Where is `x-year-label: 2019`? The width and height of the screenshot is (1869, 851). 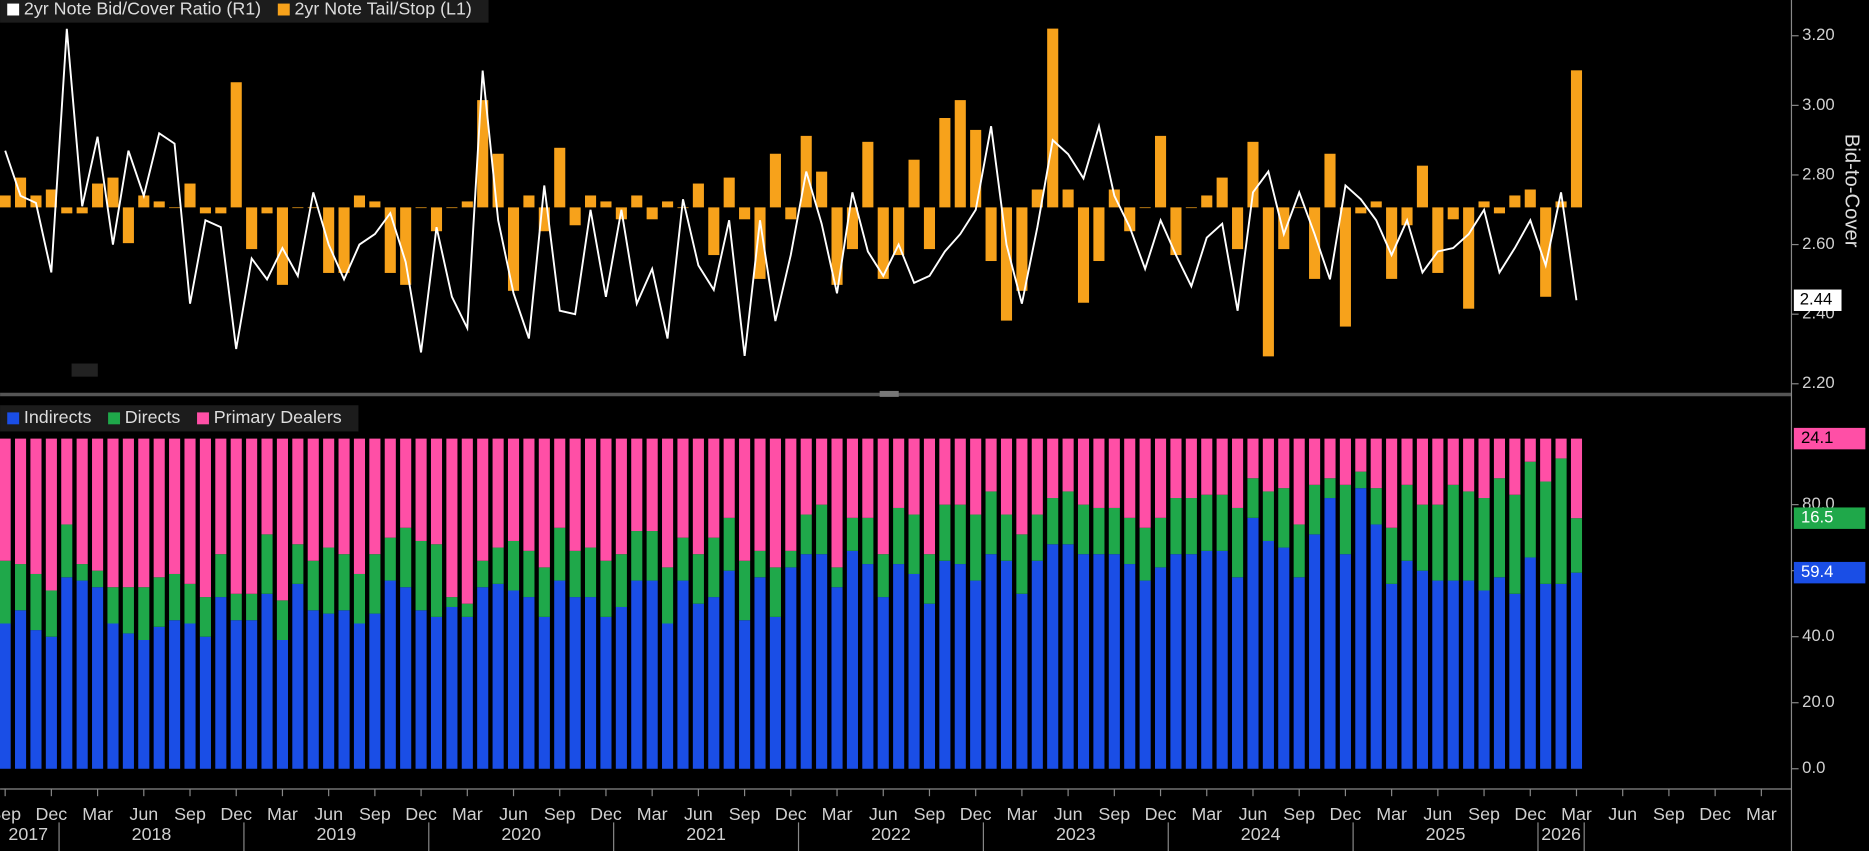 x-year-label: 2019 is located at coordinates (336, 834).